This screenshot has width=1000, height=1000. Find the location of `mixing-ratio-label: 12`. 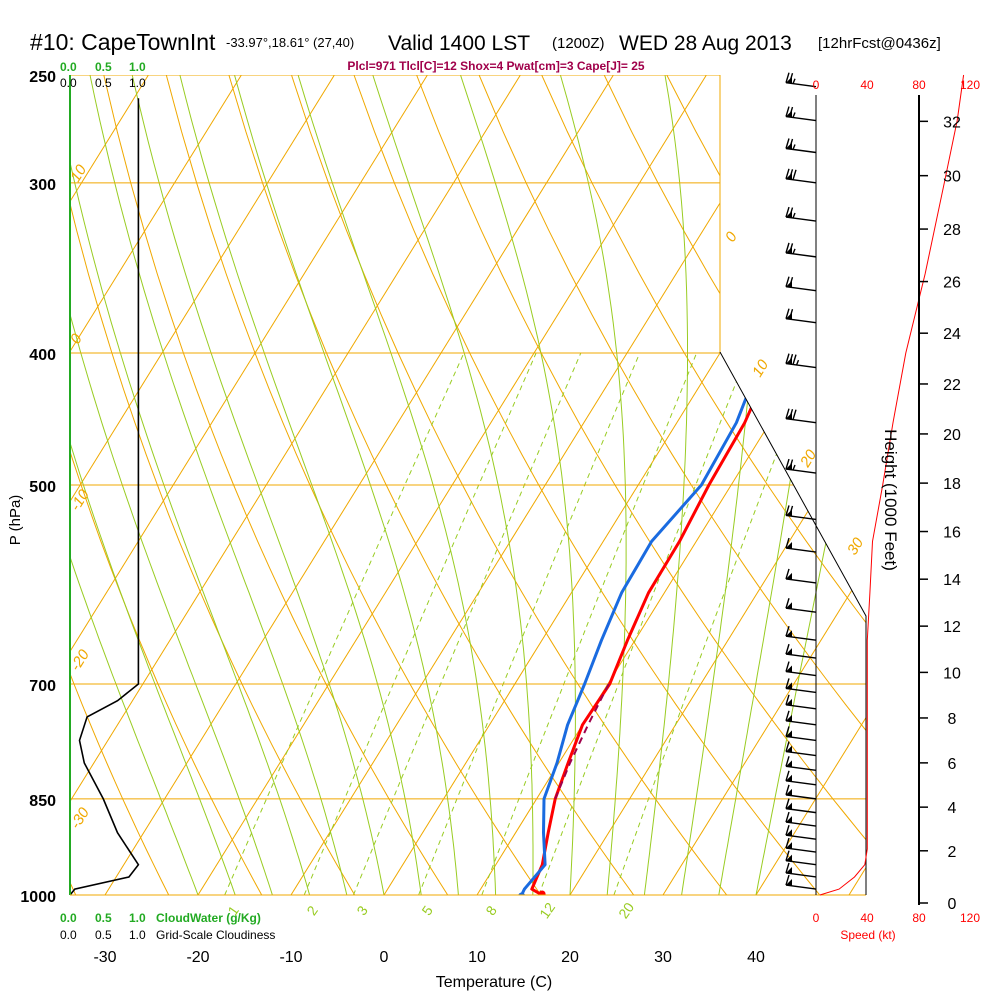

mixing-ratio-label: 12 is located at coordinates (547, 910).